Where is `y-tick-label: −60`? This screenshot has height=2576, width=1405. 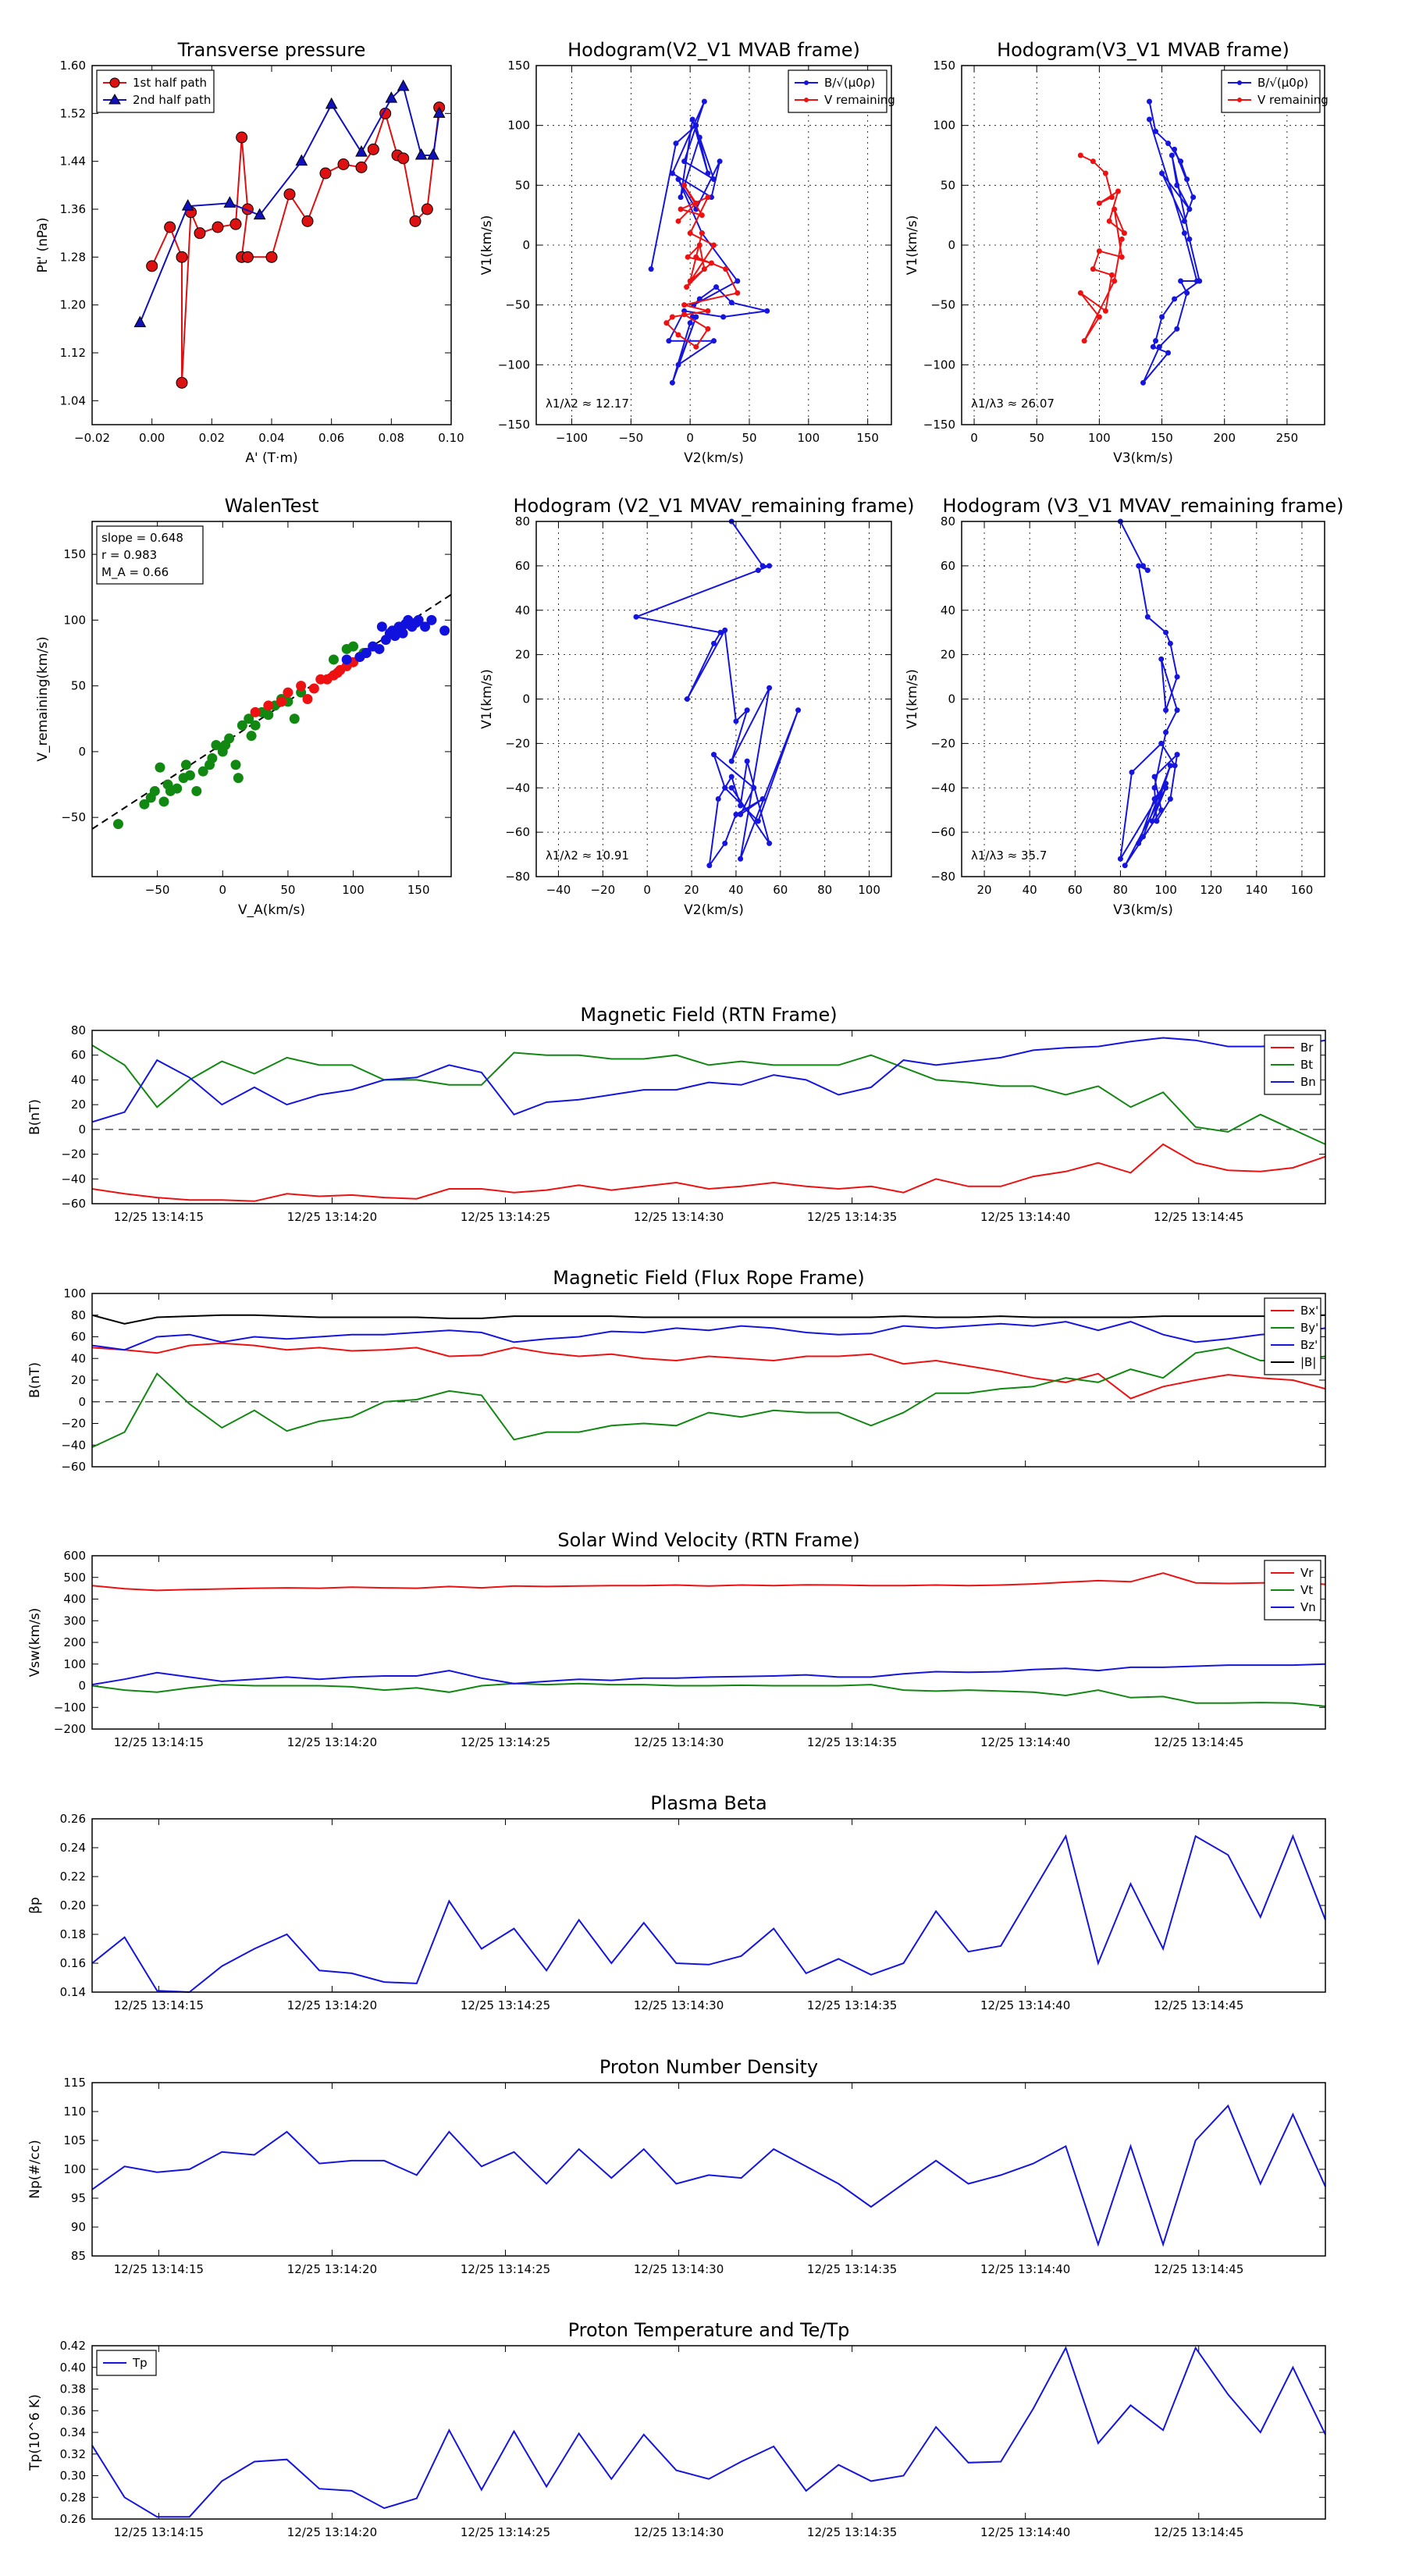
y-tick-label: −60 is located at coordinates (73, 1467).